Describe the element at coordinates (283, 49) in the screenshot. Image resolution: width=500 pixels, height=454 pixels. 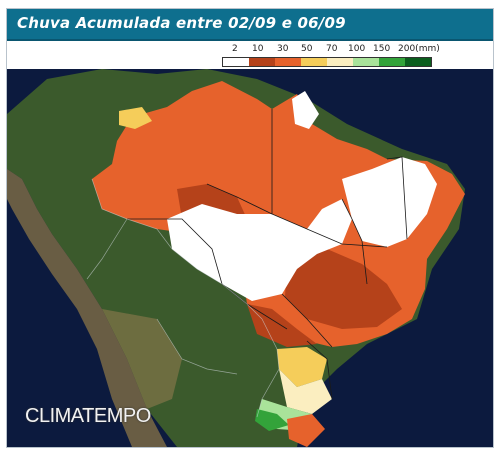
I see `legend-label-30: 30` at that location.